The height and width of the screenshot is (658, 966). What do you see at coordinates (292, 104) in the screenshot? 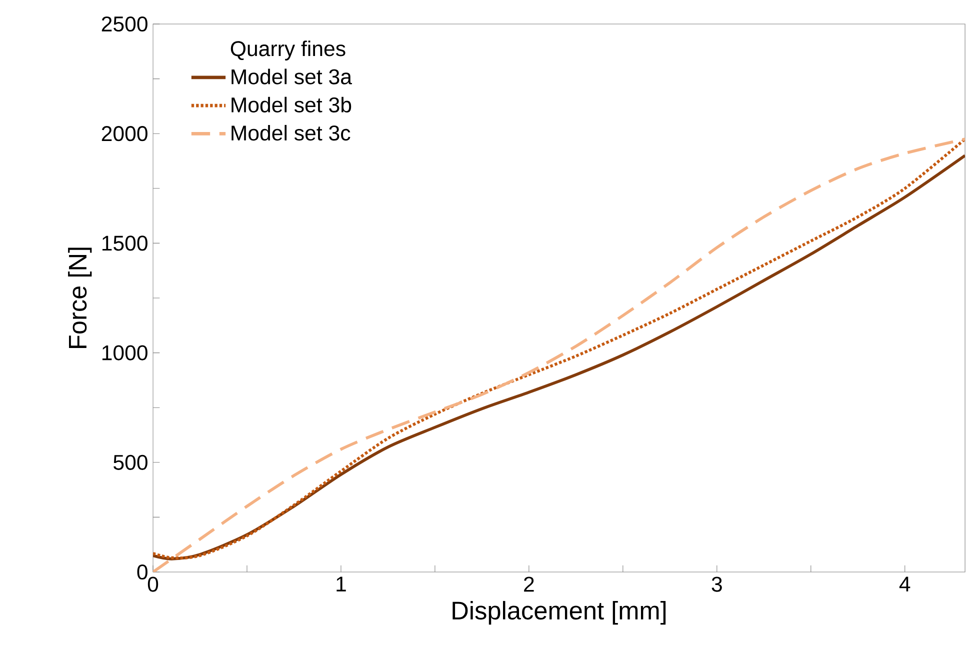
I see `legend-label: Model set 3b` at bounding box center [292, 104].